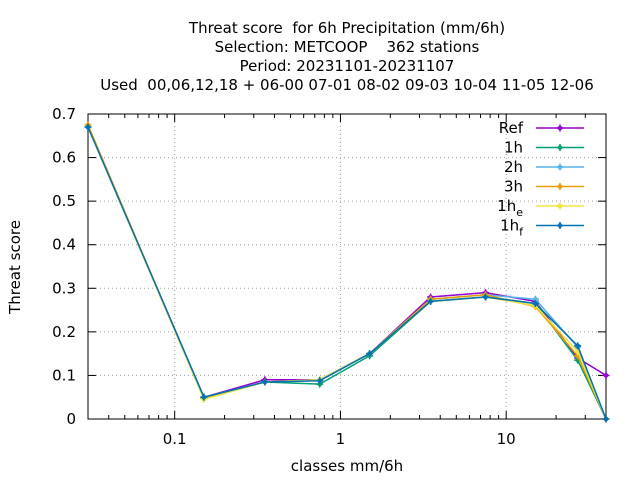  What do you see at coordinates (347, 47) in the screenshot?
I see `title-line-2: Selection: METCOOP 362 stations` at bounding box center [347, 47].